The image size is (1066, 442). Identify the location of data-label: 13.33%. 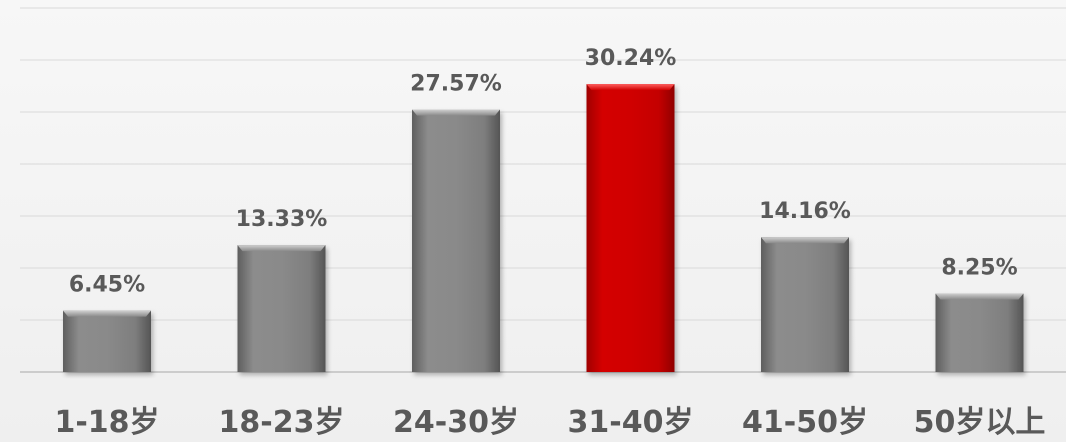
(282, 219).